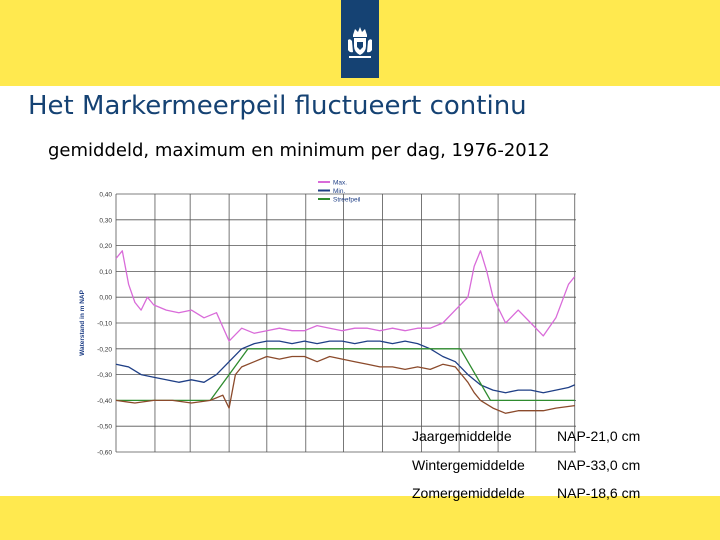 This screenshot has height=540, width=720. What do you see at coordinates (360, 39) in the screenshot?
I see `government-logo` at bounding box center [360, 39].